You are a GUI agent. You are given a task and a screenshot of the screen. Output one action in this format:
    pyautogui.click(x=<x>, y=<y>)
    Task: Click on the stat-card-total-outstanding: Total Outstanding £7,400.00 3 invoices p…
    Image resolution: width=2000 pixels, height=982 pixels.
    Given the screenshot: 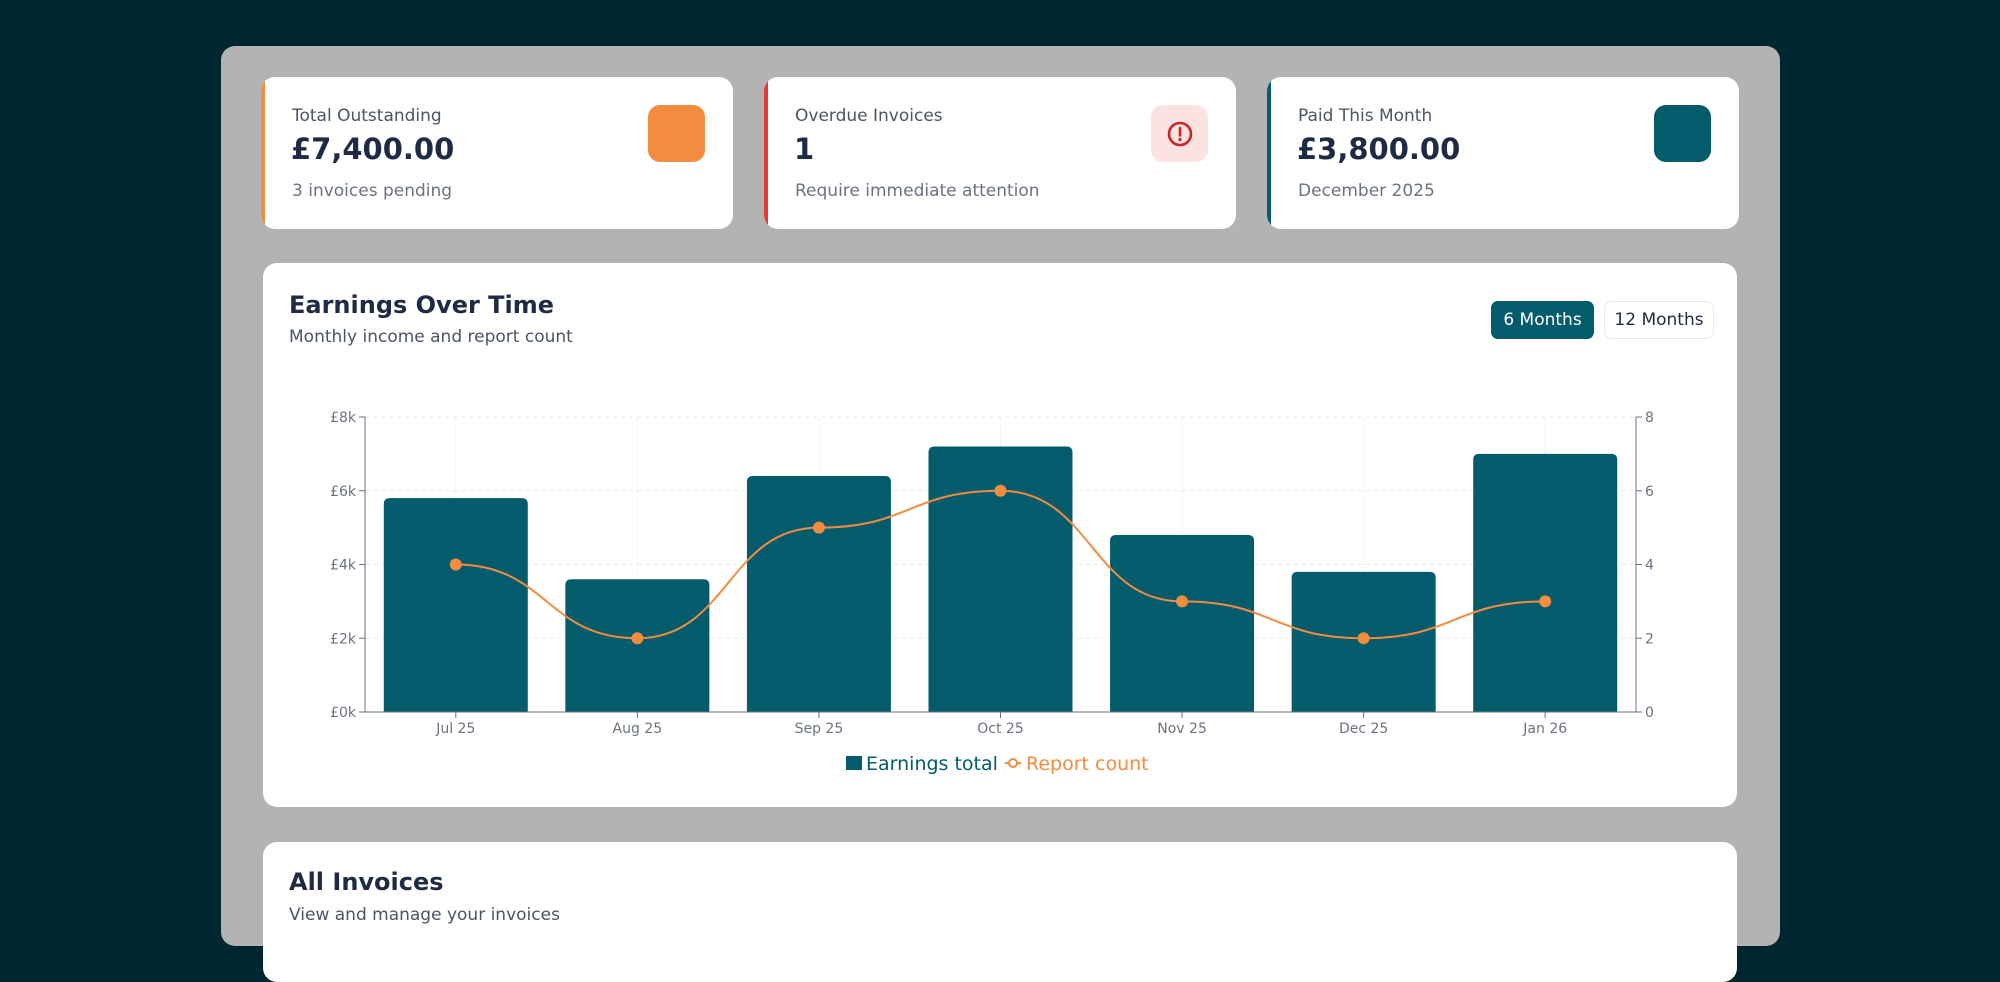 What is the action you would take?
    pyautogui.click(x=497, y=153)
    